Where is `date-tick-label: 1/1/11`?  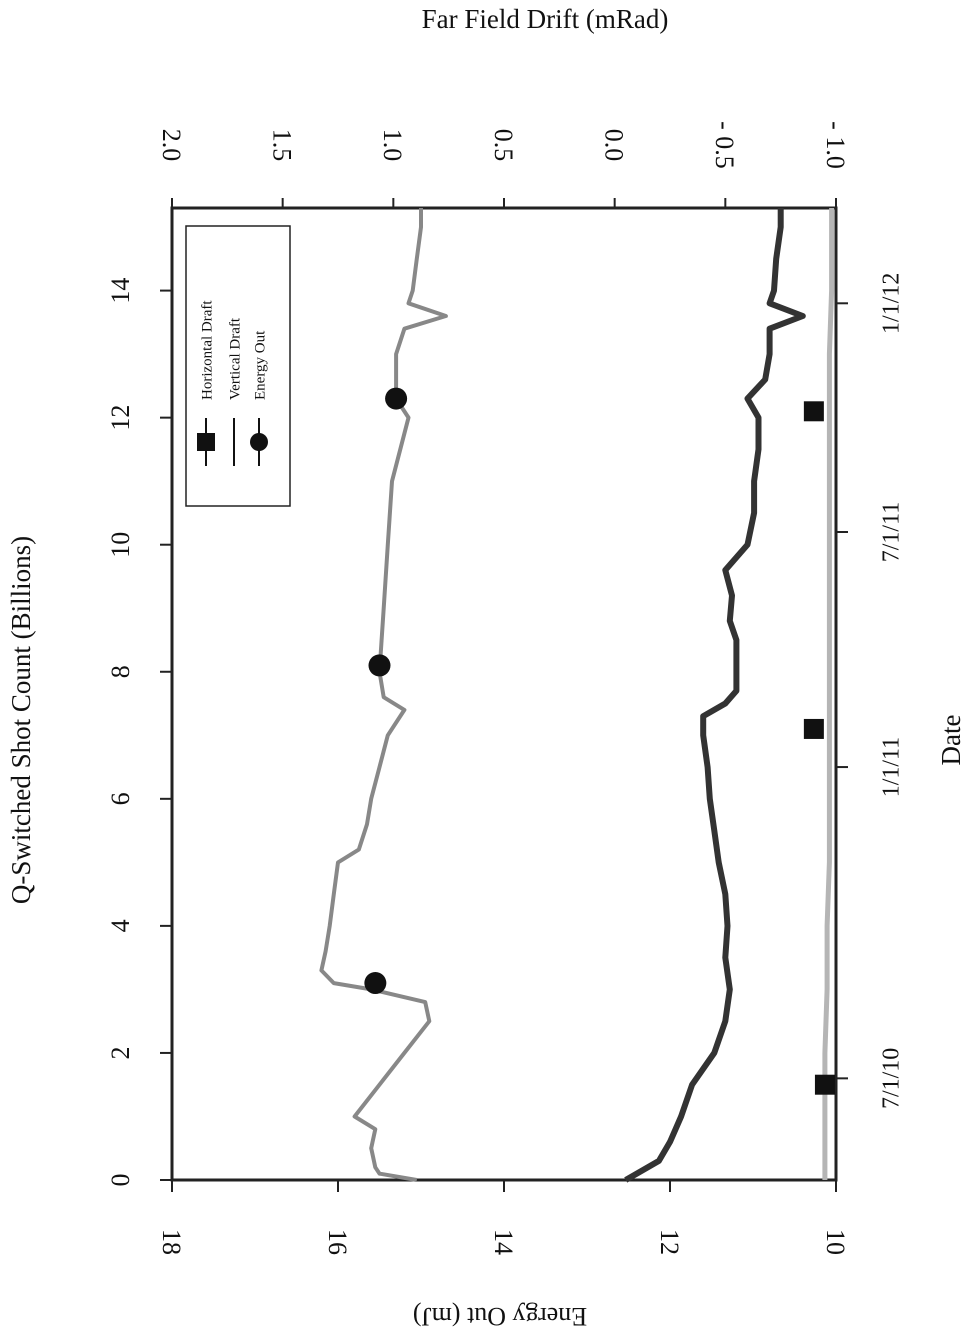 date-tick-label: 1/1/11 is located at coordinates (891, 767).